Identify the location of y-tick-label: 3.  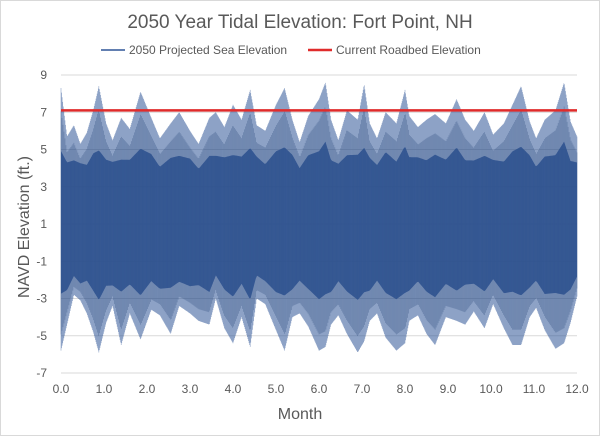
(43, 187).